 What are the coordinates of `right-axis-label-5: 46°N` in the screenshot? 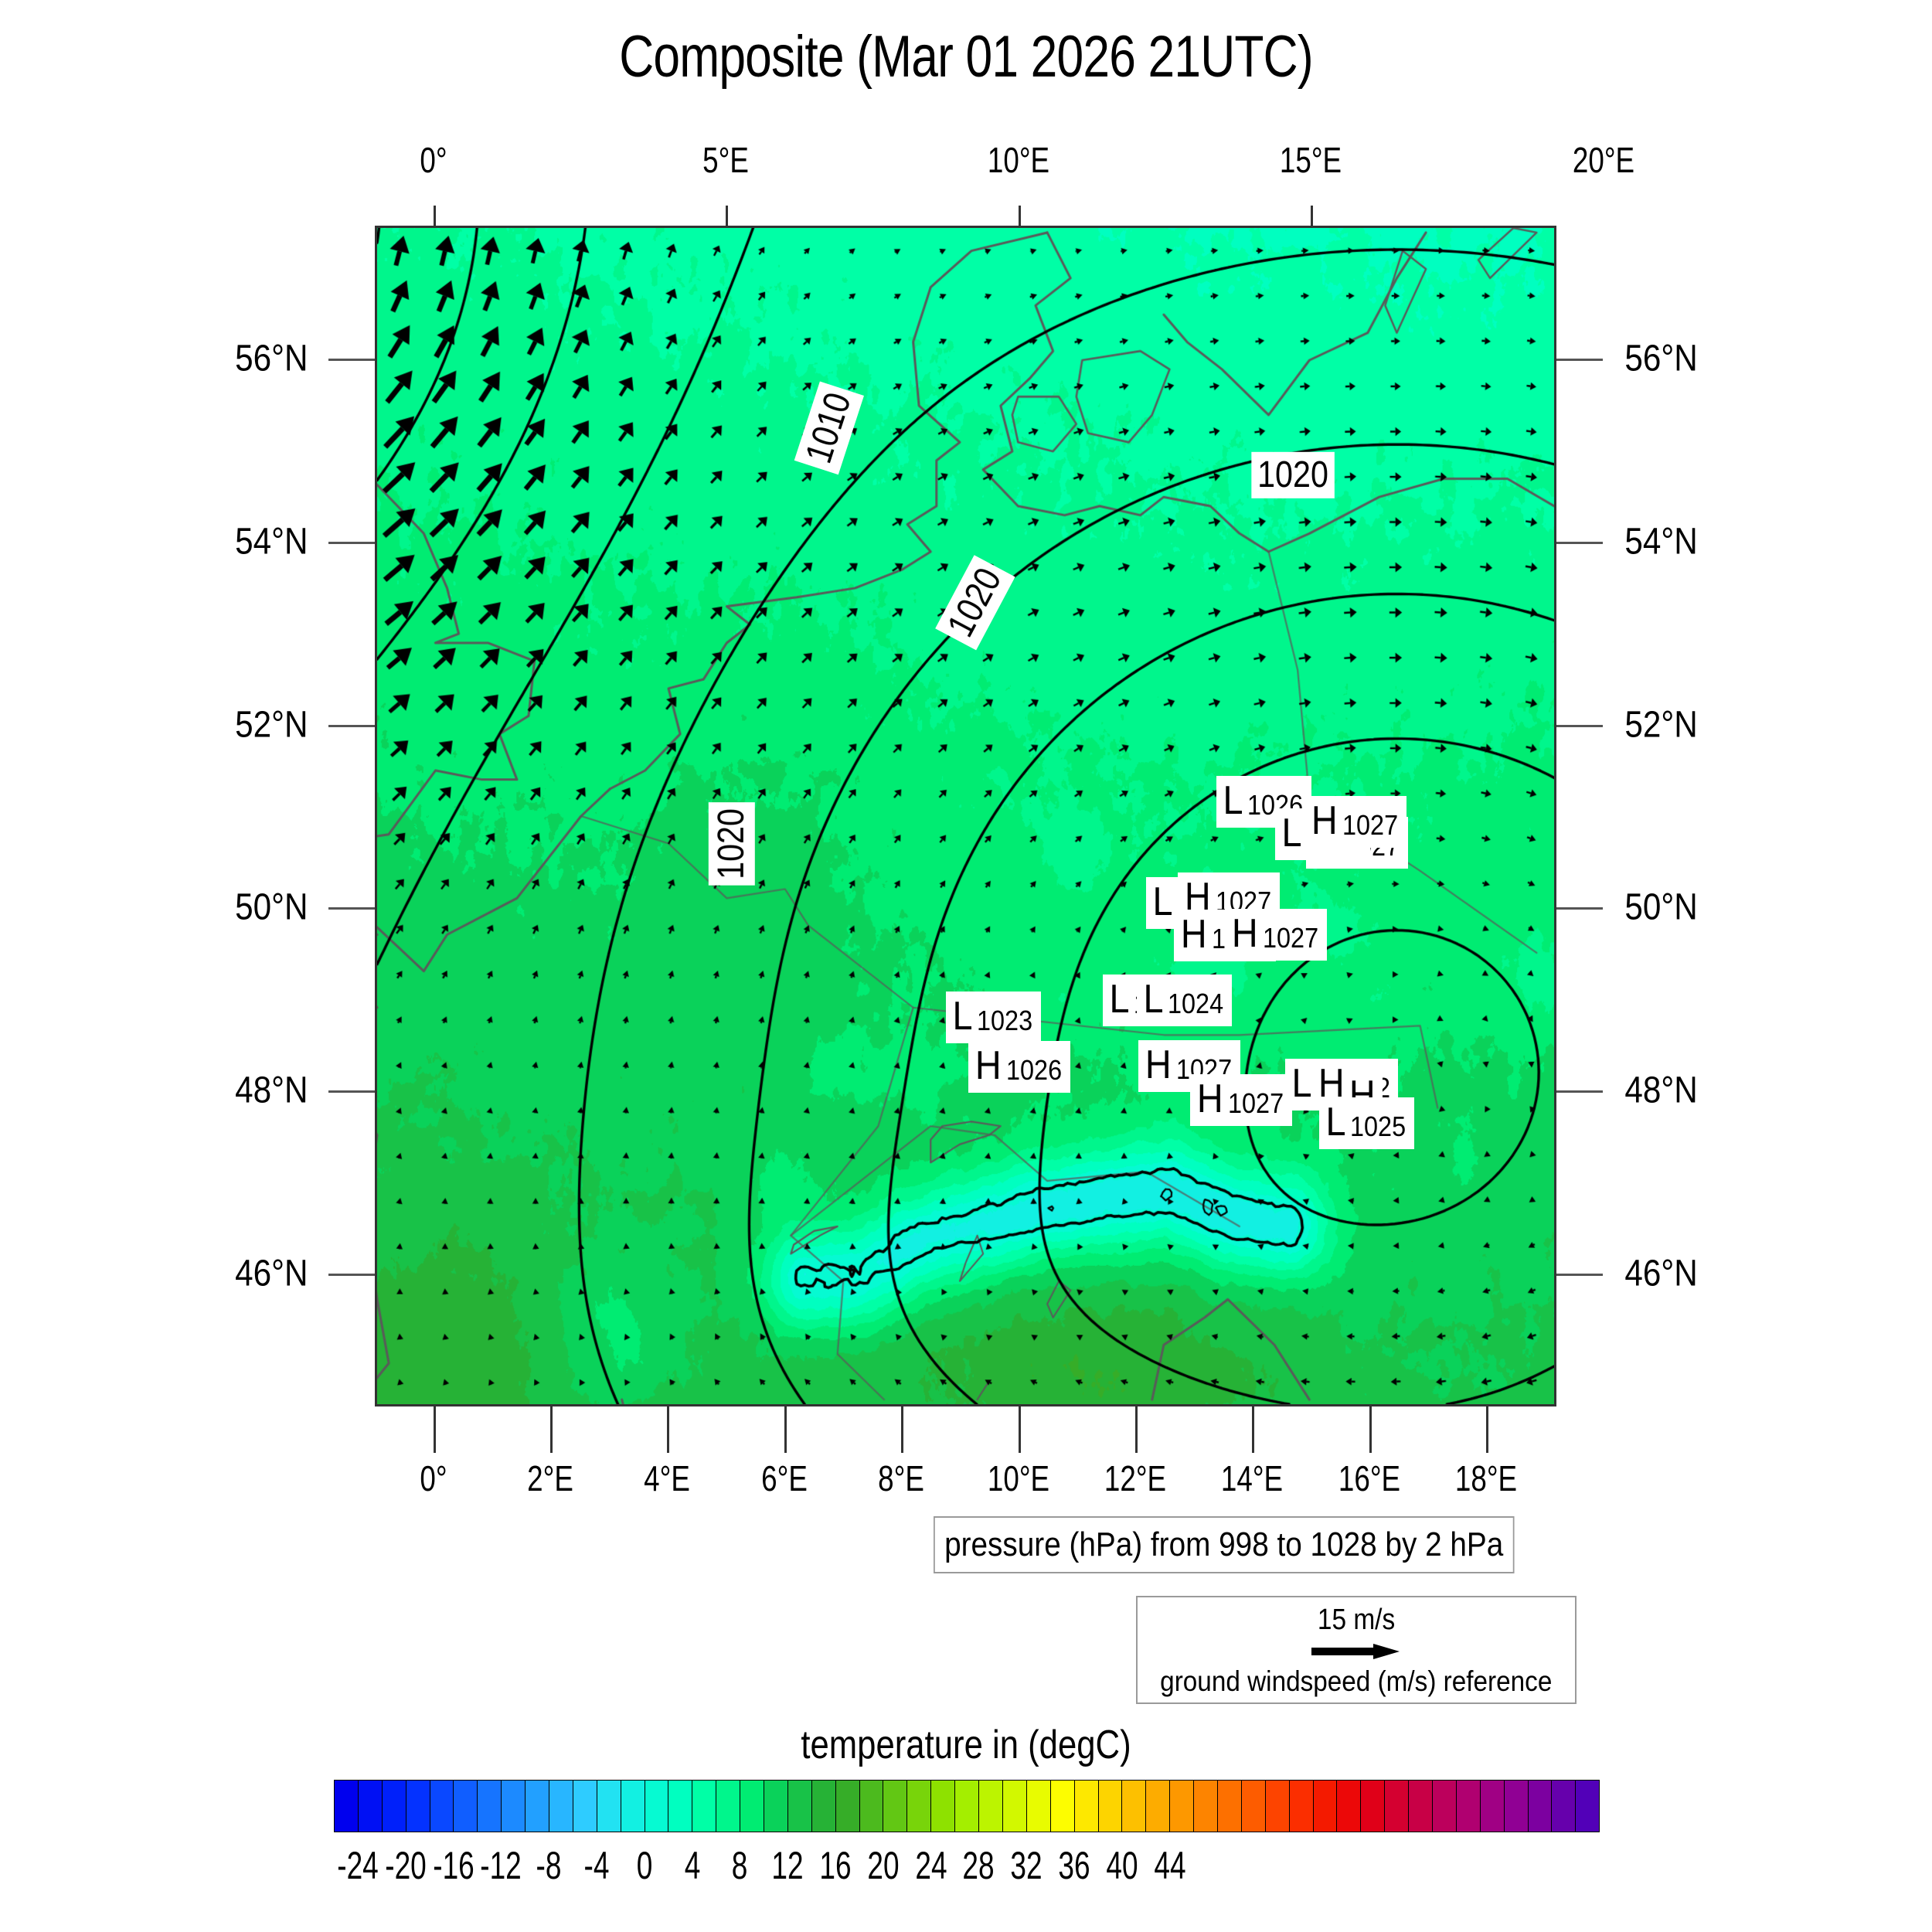 It's located at (1661, 1274).